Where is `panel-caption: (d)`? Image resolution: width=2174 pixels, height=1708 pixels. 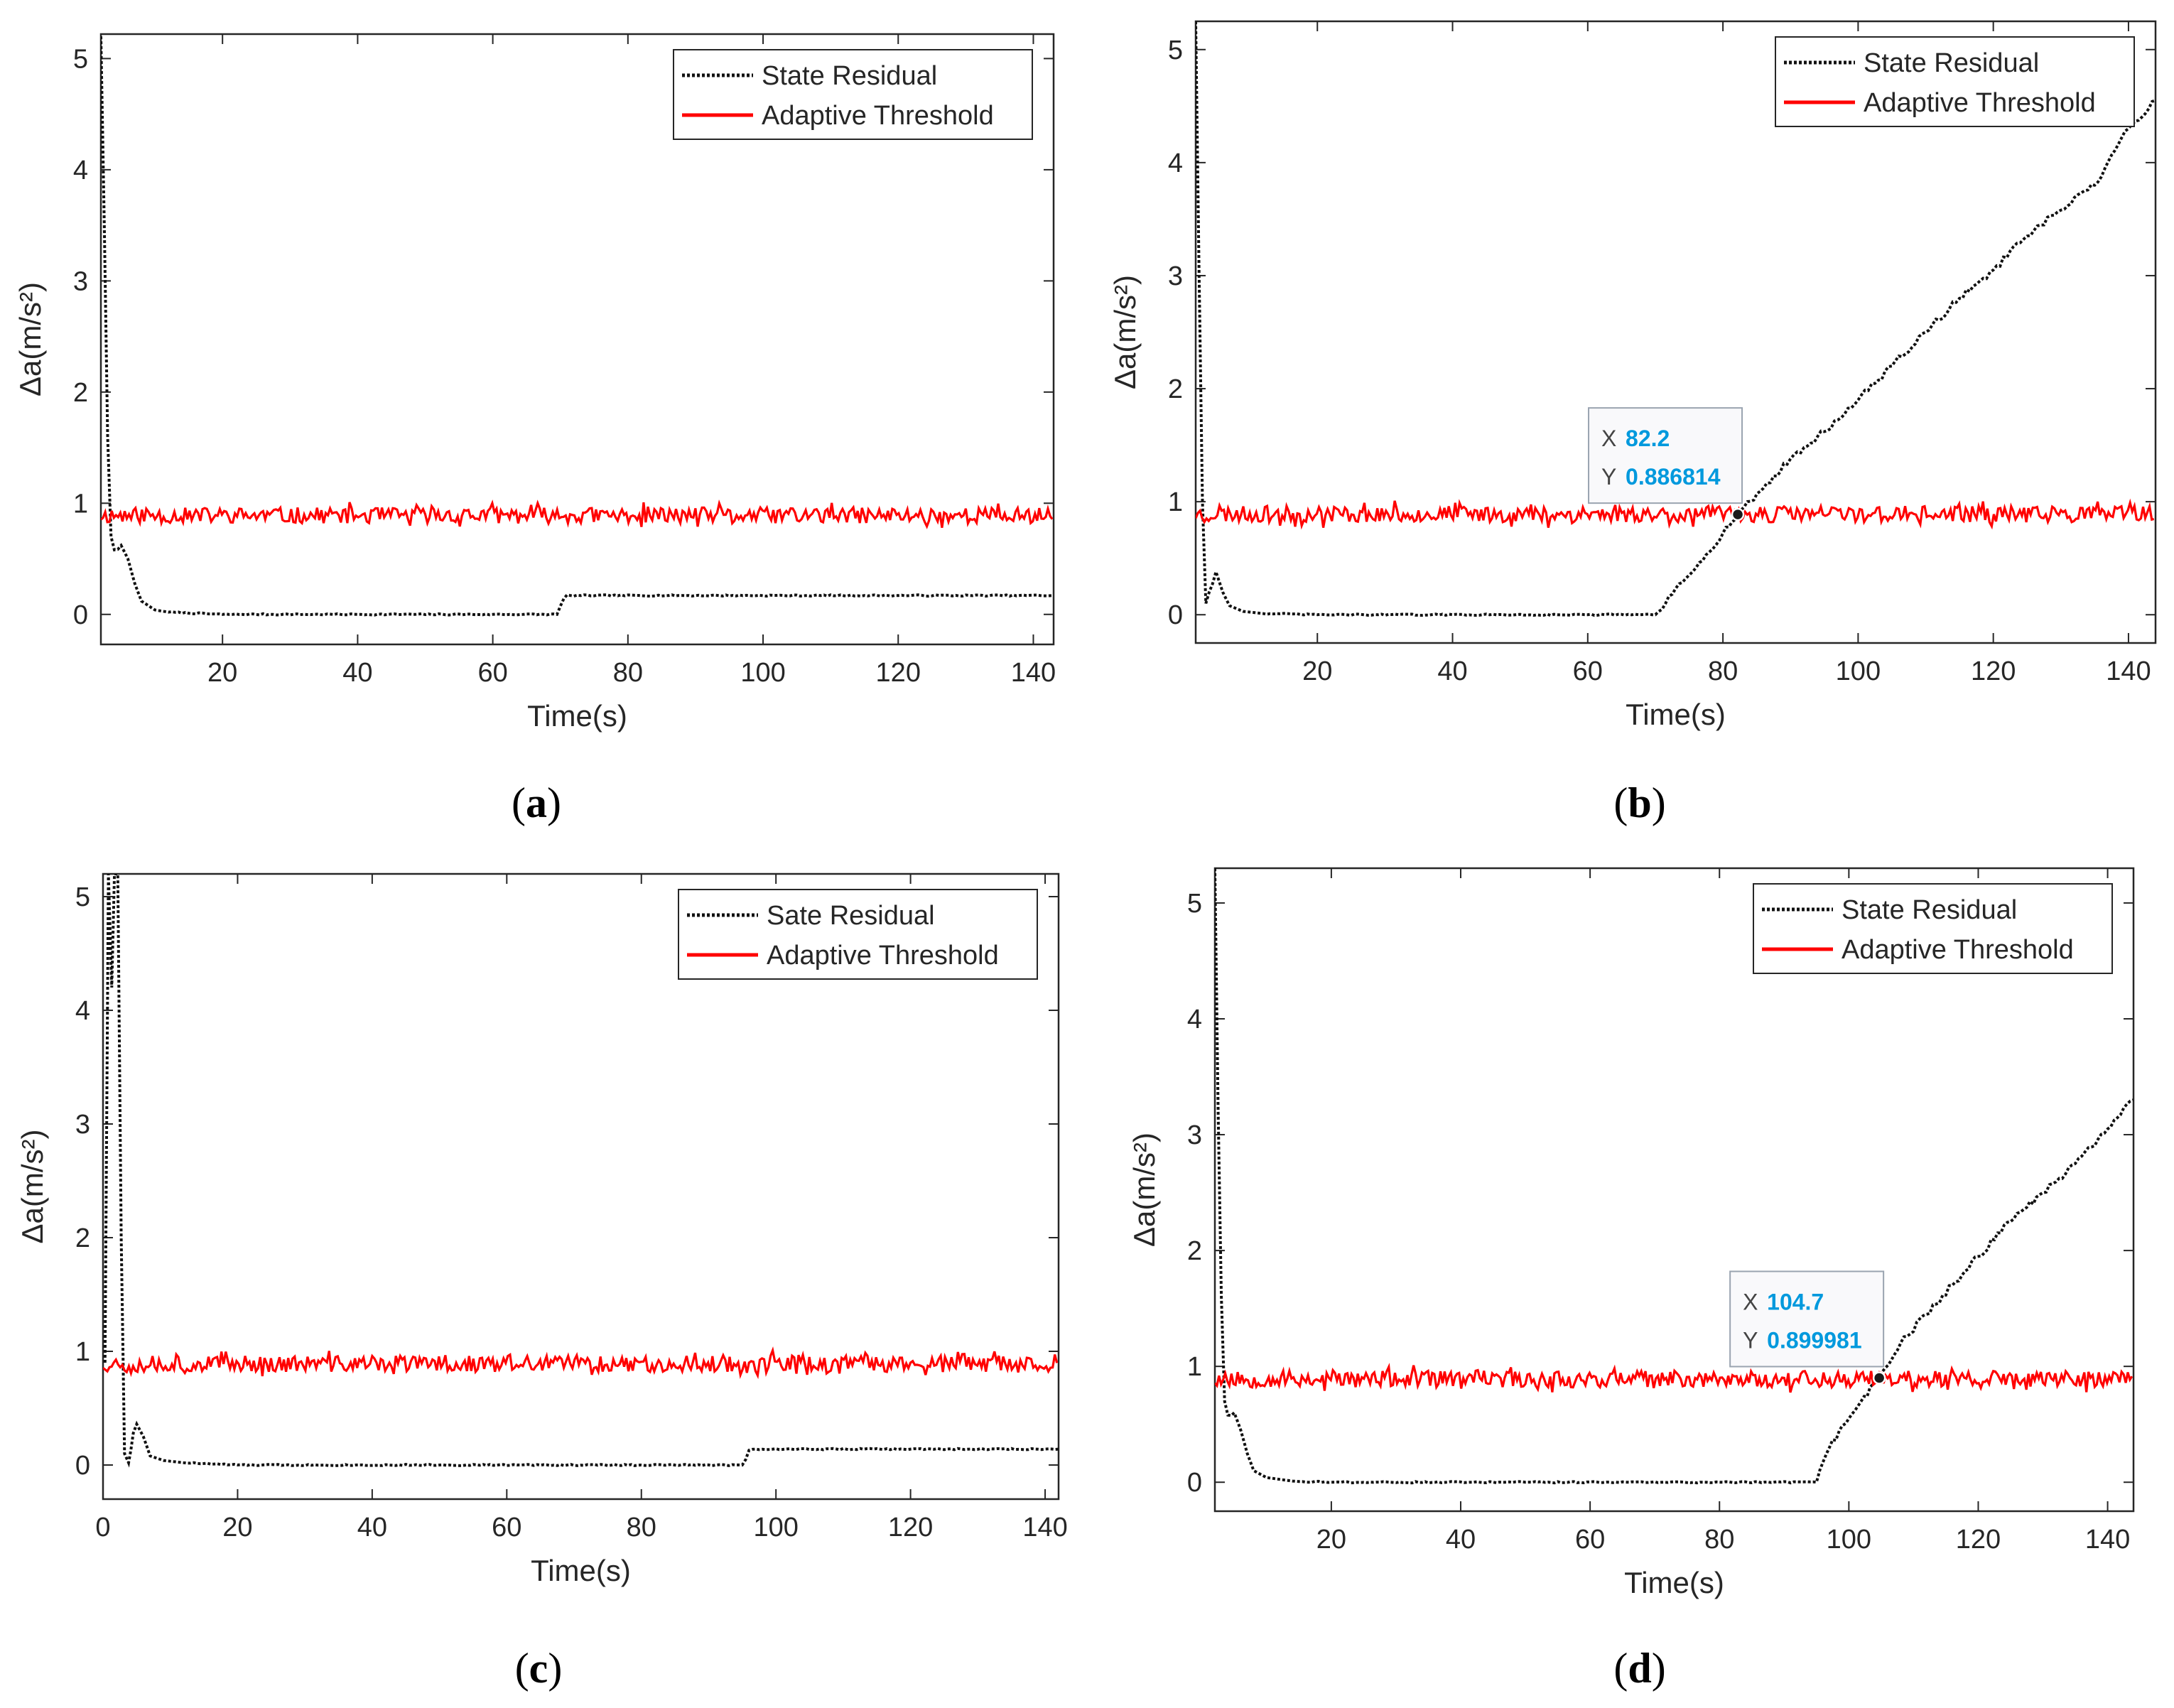
panel-caption: (d) is located at coordinates (1639, 1668).